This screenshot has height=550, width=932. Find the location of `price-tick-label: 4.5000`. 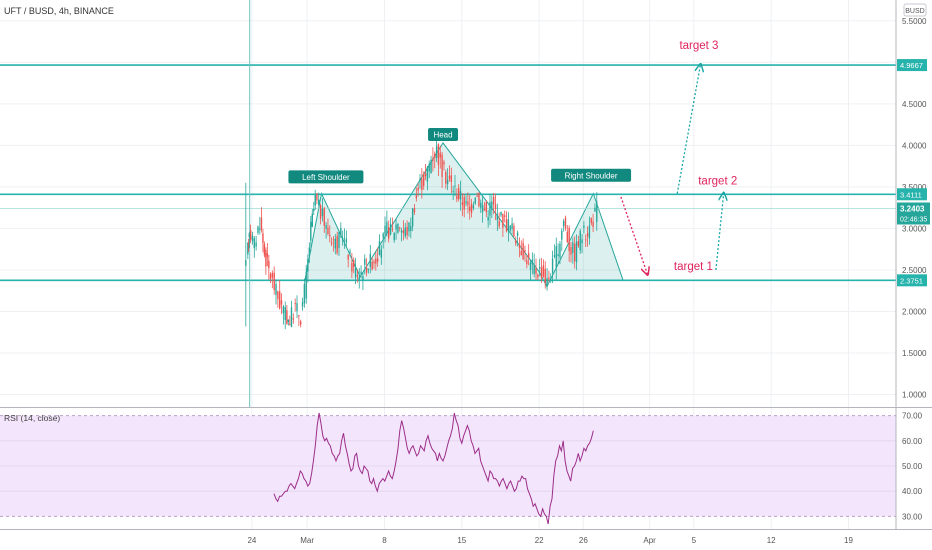

price-tick-label: 4.5000 is located at coordinates (914, 104).